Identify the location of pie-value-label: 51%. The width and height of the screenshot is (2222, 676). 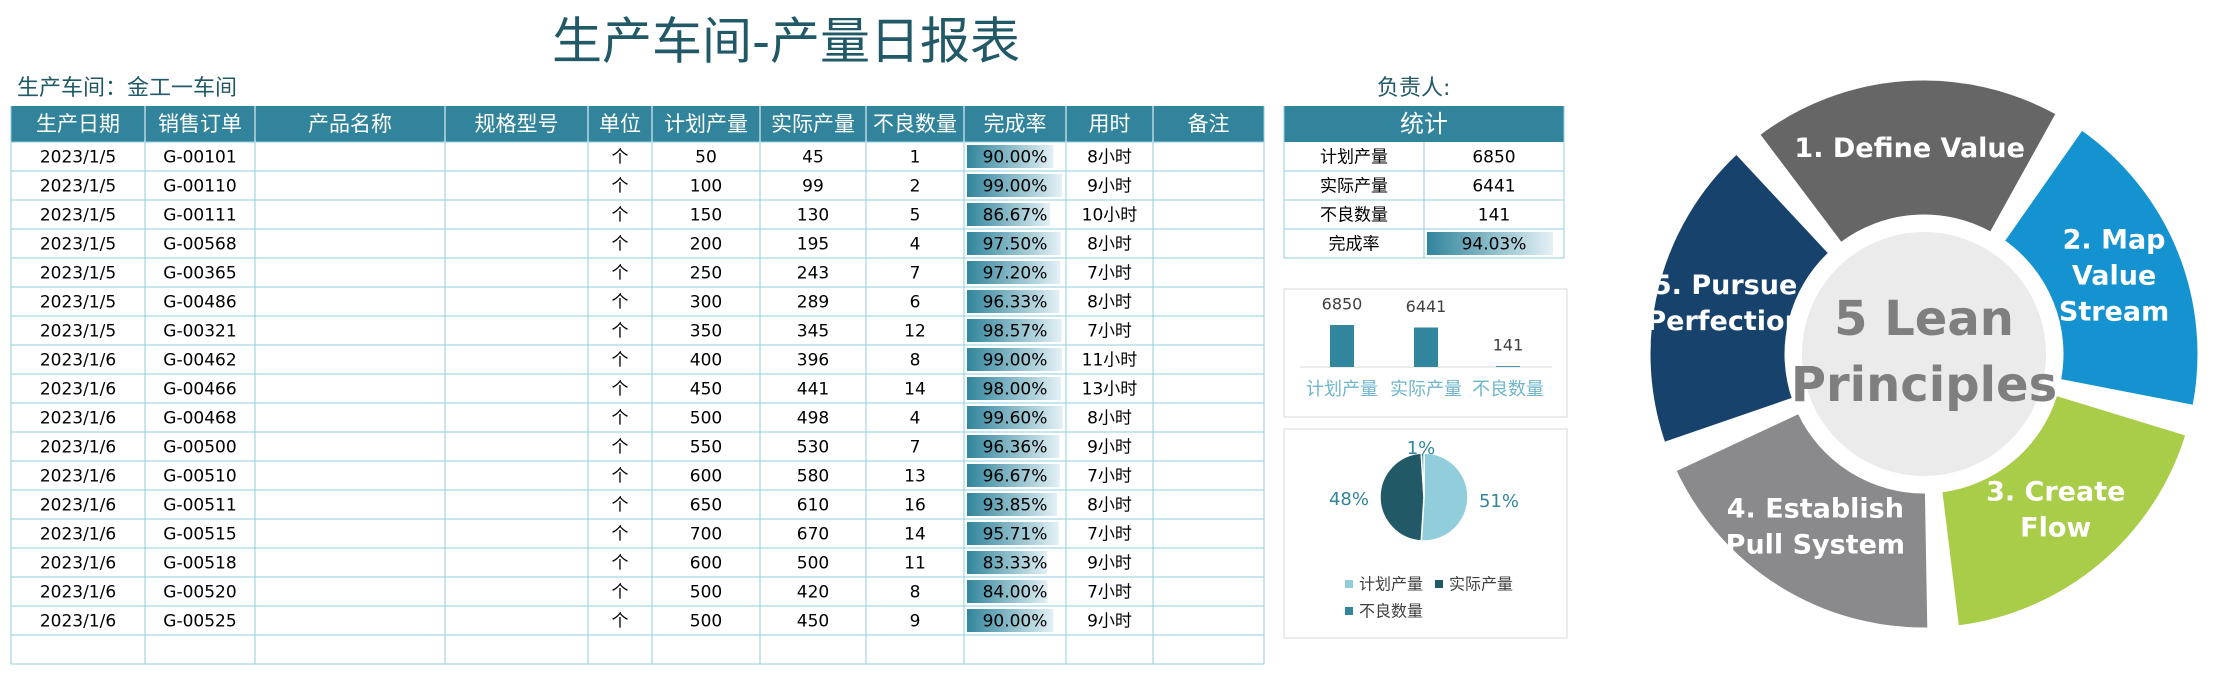
(1499, 501).